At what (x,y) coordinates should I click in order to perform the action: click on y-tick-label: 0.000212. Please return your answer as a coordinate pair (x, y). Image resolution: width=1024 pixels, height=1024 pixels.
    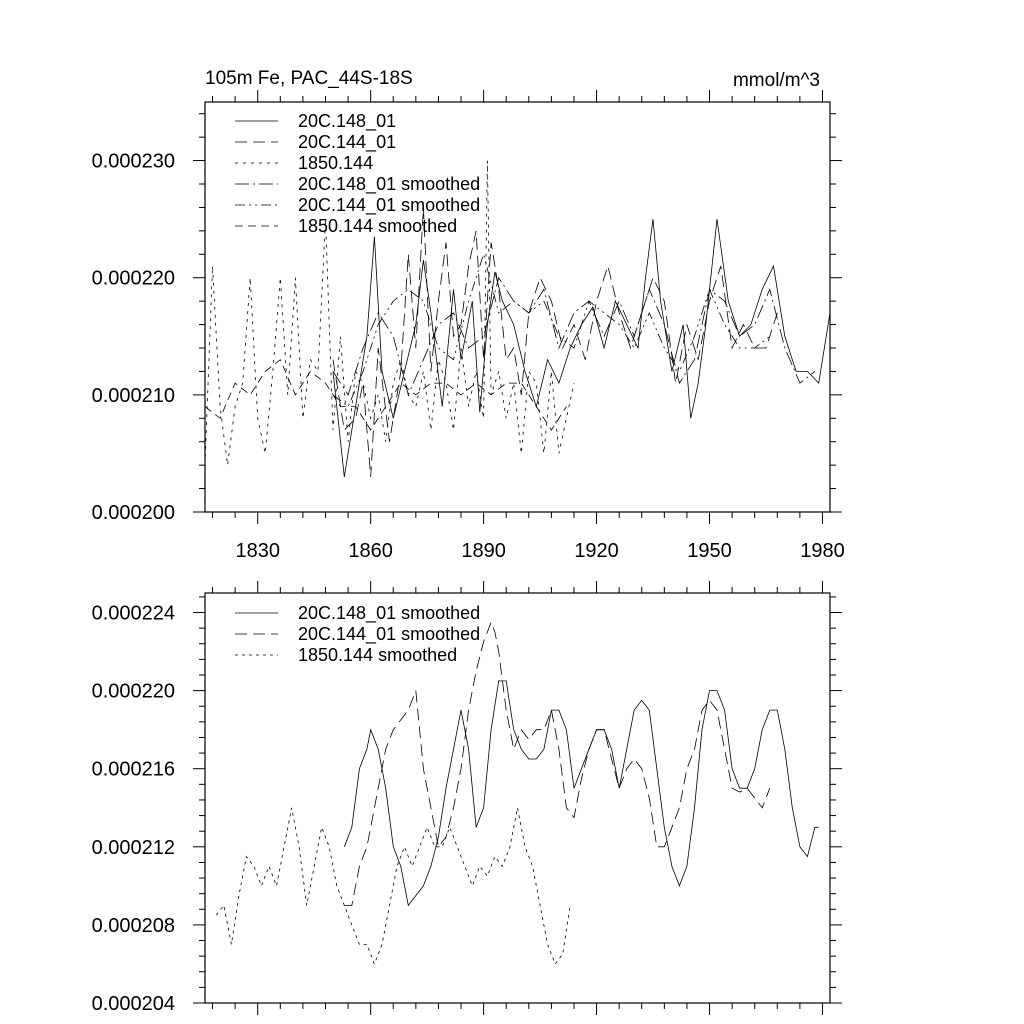
    Looking at the image, I should click on (133, 848).